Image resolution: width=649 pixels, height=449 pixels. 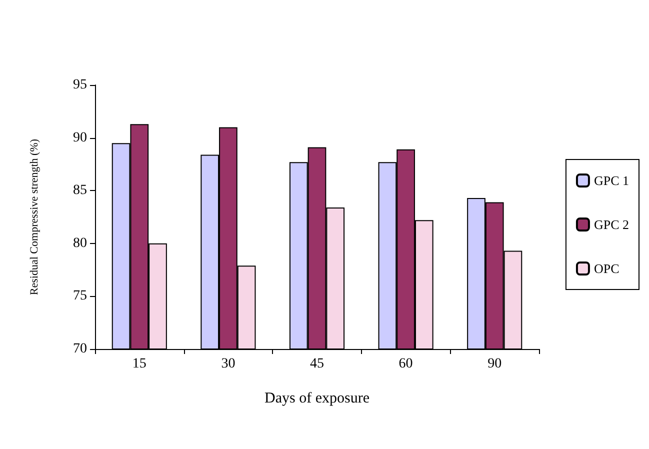 I want to click on legend-label: GPC 2, so click(x=612, y=224).